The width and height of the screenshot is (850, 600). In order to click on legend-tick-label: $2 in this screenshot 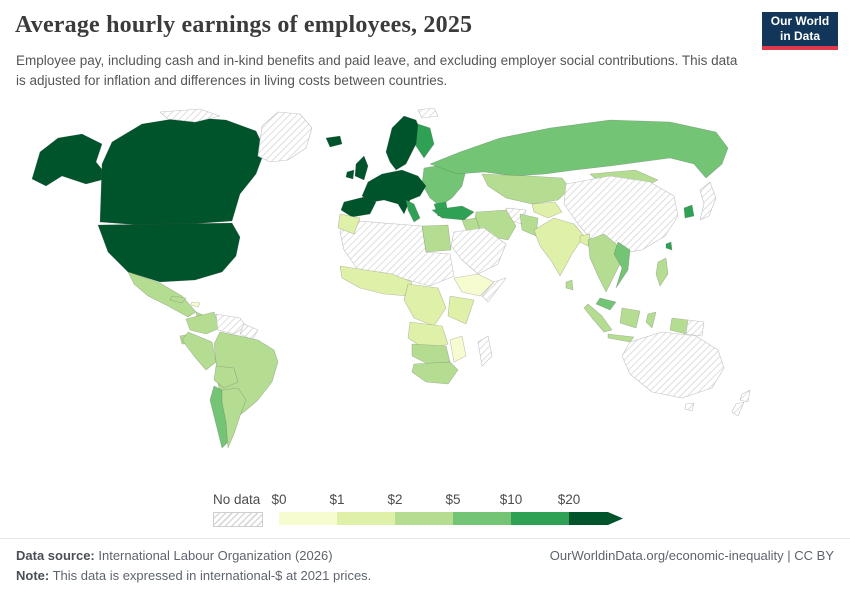, I will do `click(395, 499)`.